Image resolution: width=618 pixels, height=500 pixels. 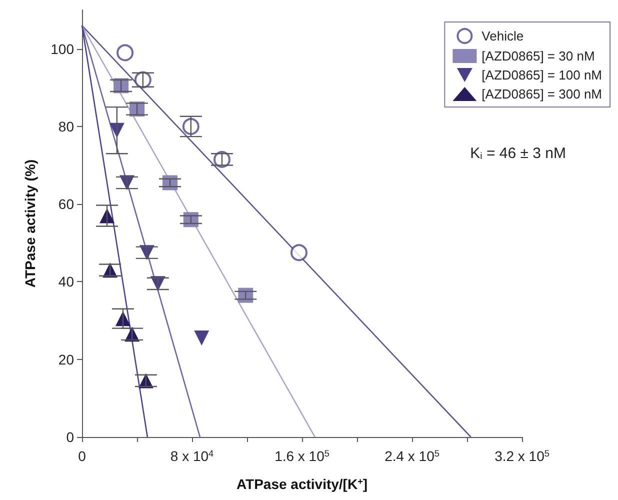 I want to click on y-tick-label: 60, so click(x=66, y=204).